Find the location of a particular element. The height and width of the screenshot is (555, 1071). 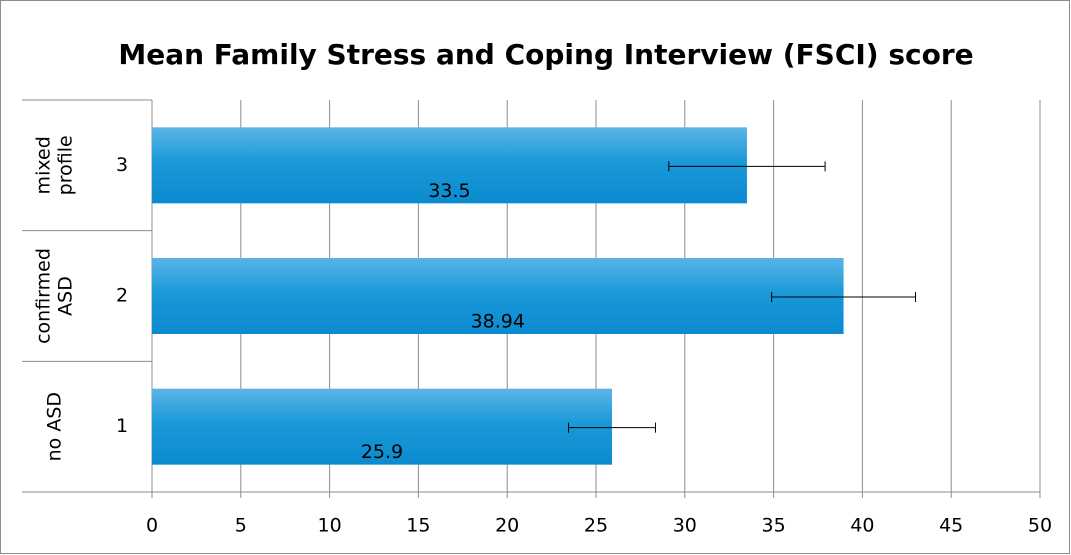

x-tick-label: 35 is located at coordinates (774, 526).